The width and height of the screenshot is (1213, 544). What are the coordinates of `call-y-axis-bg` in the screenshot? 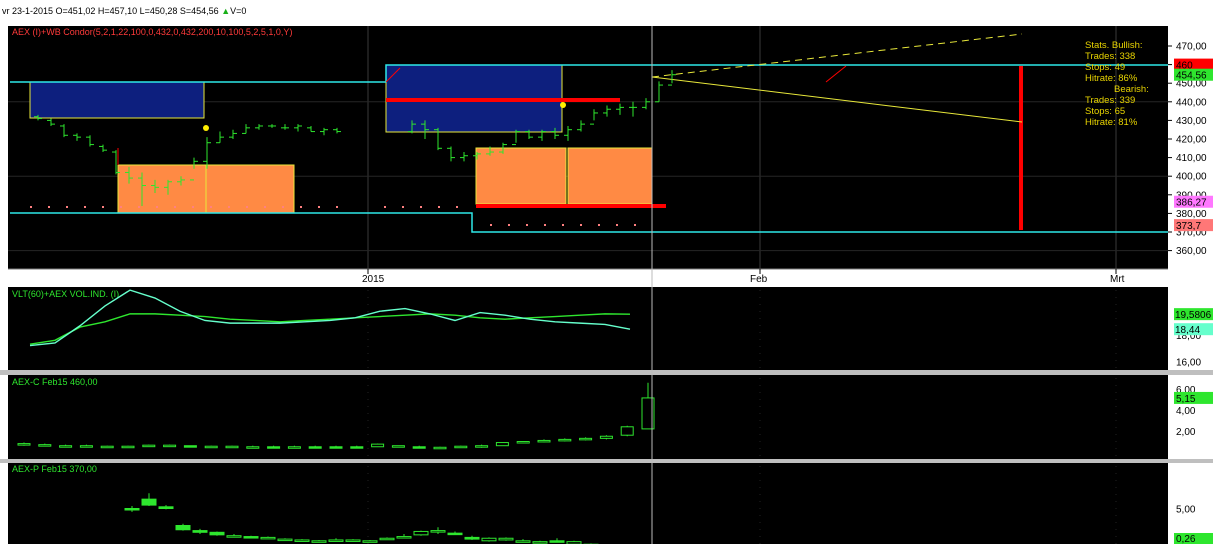 It's located at (1190, 417).